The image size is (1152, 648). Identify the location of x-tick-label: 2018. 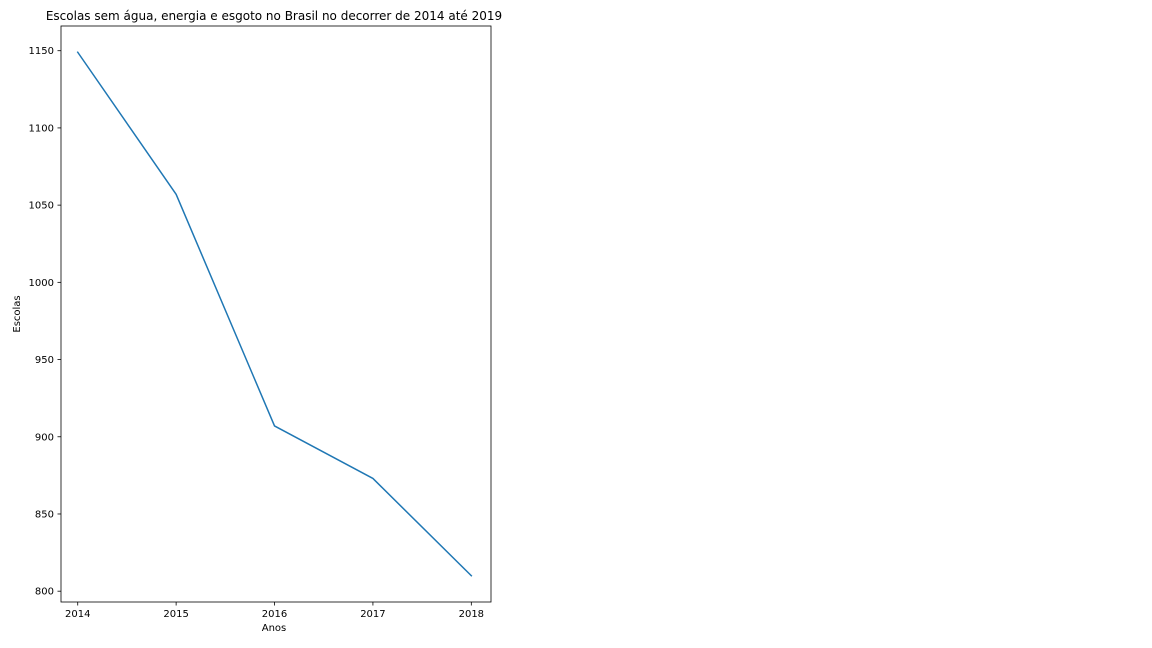
(471, 614).